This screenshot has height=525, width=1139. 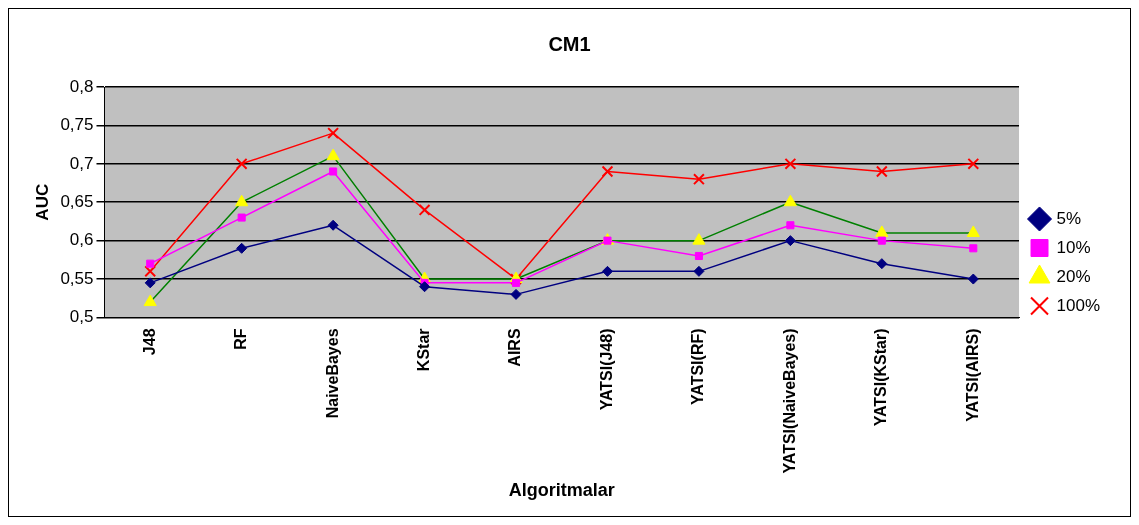 What do you see at coordinates (789, 401) in the screenshot?
I see `x-tick-label: YATSI(NaiveBayes)` at bounding box center [789, 401].